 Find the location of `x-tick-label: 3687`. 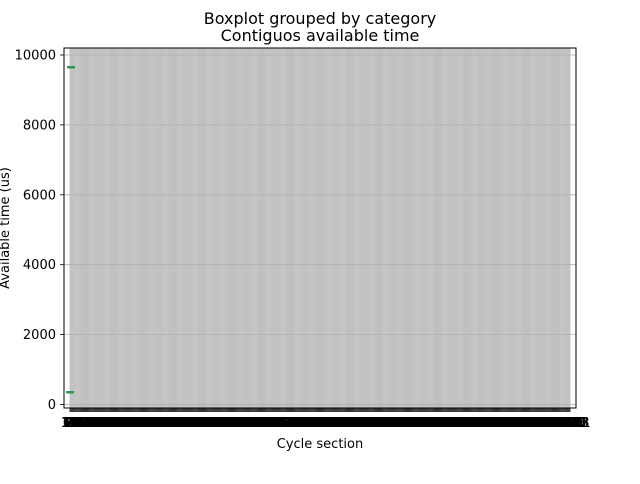

x-tick-label: 3687 is located at coordinates (191, 423).